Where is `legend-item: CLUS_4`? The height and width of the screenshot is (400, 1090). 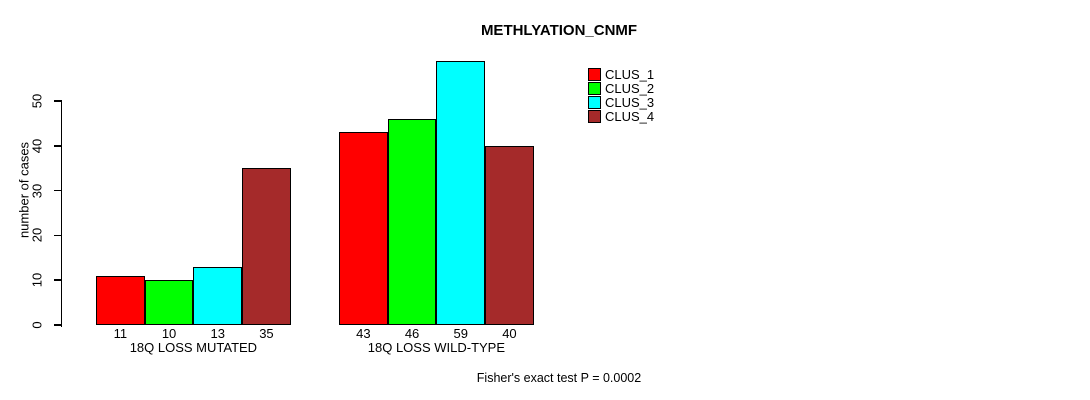
legend-item: CLUS_4 is located at coordinates (628, 117).